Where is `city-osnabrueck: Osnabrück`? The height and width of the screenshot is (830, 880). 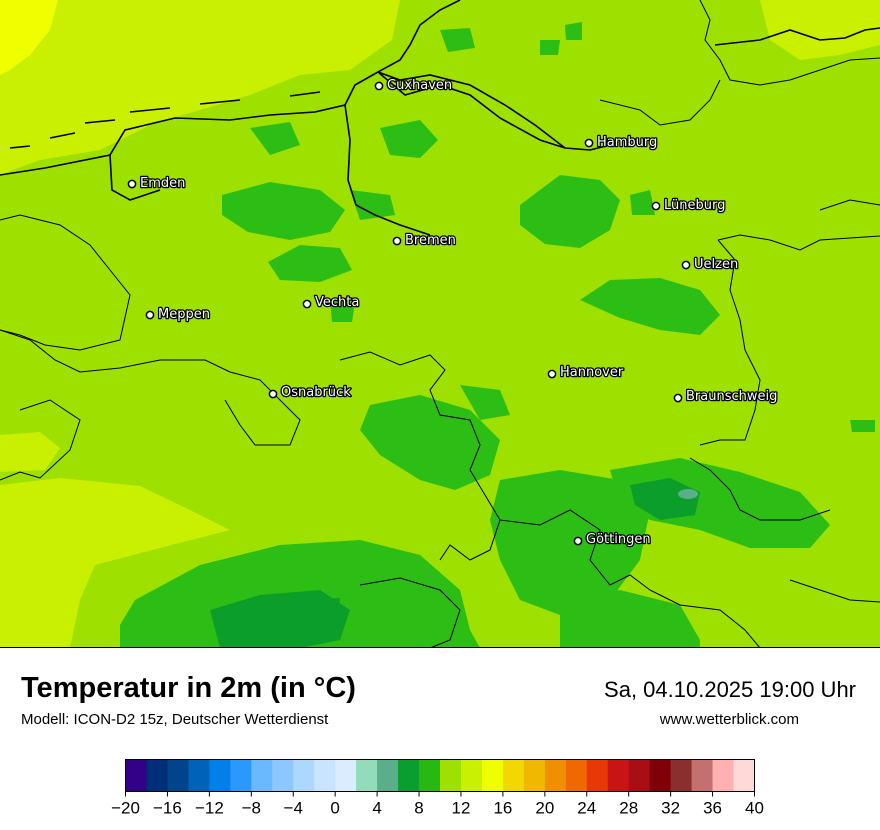 city-osnabrueck: Osnabrück is located at coordinates (310, 392).